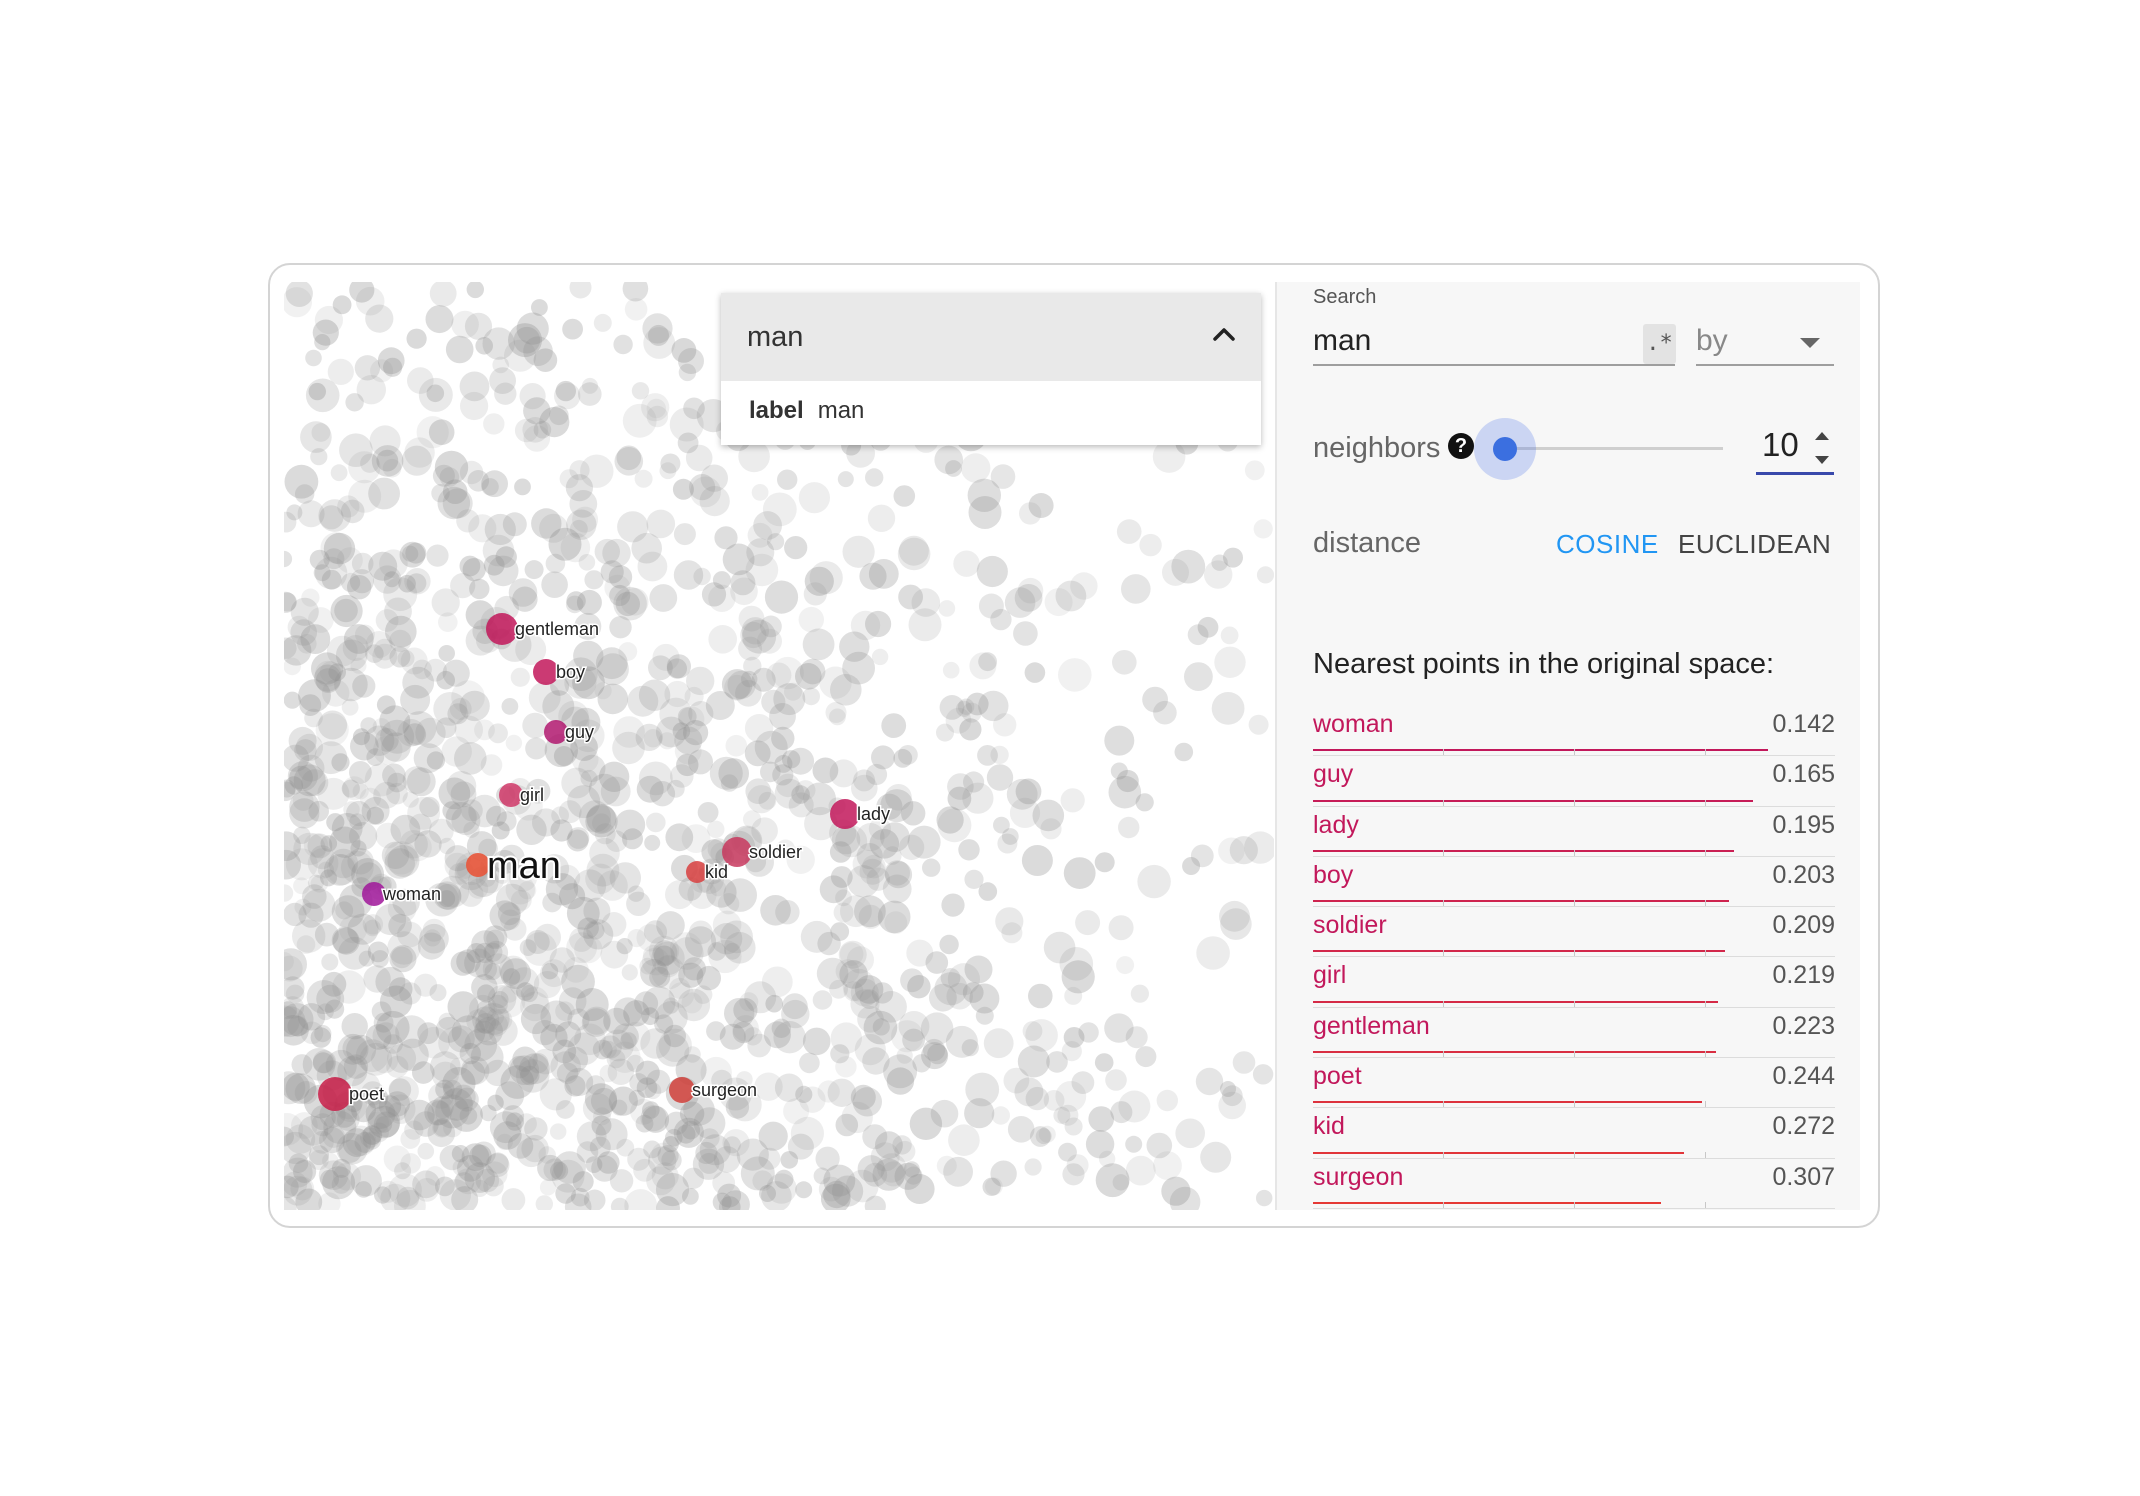  Describe the element at coordinates (335, 1094) in the screenshot. I see `neighbor-point-poet` at that location.